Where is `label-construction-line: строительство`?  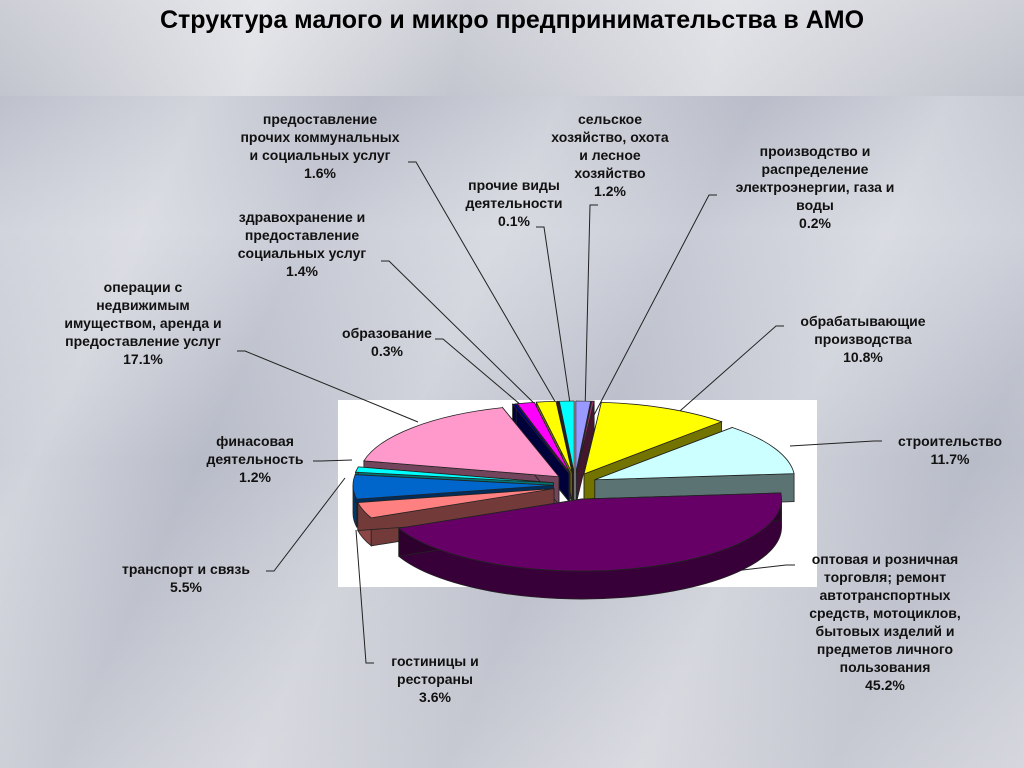
label-construction-line: строительство is located at coordinates (950, 441).